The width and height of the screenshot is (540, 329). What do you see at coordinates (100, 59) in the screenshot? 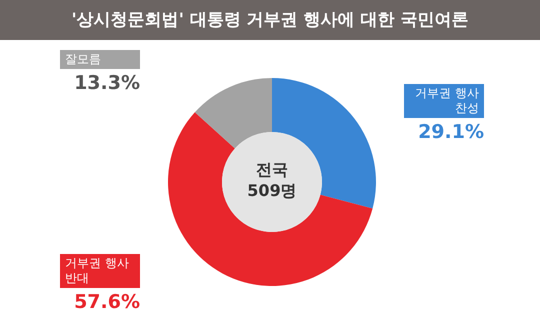
I see `slice-label: 잘모름` at bounding box center [100, 59].